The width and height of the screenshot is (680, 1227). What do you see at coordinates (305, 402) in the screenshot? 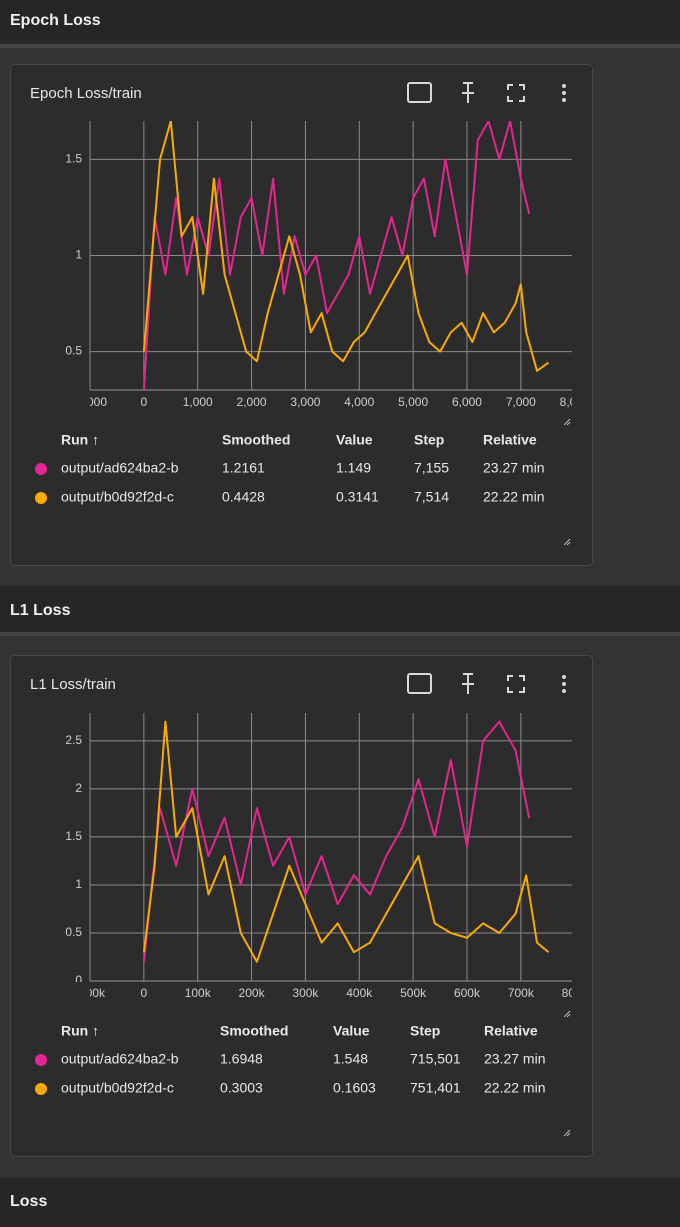
I see `x-tick-label: 3,000` at bounding box center [305, 402].